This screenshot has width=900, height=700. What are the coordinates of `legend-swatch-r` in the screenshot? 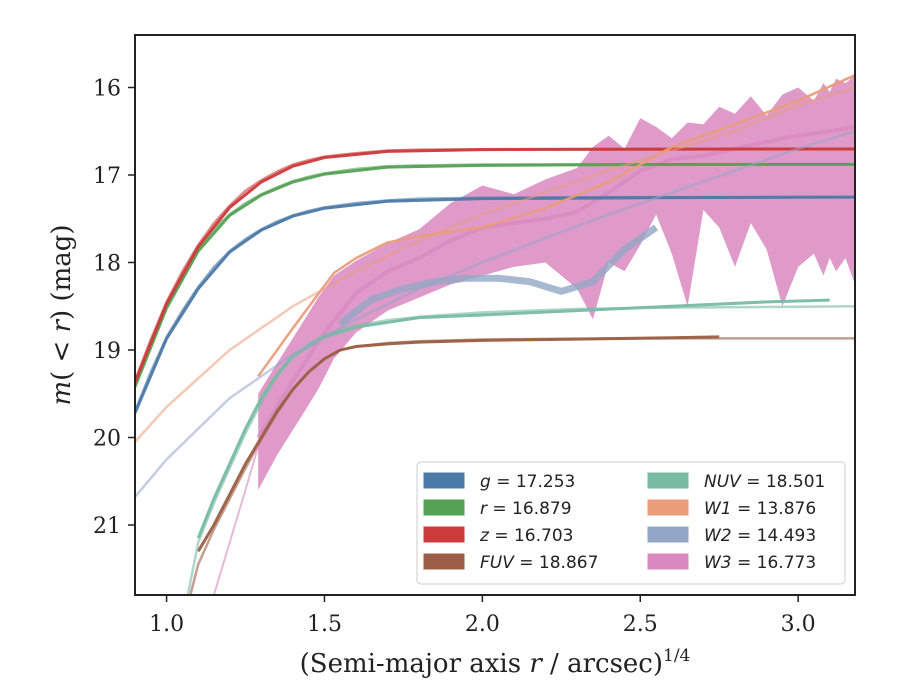 It's located at (444, 507).